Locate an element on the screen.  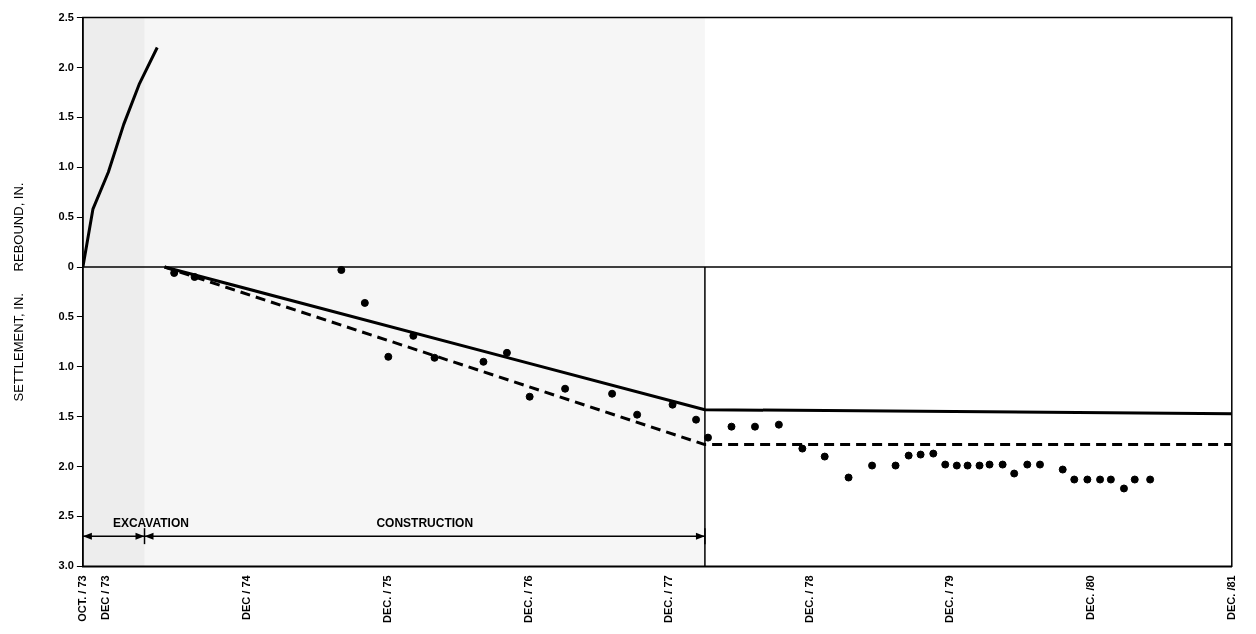
band-label: CONSTRUCTION is located at coordinates (425, 523).